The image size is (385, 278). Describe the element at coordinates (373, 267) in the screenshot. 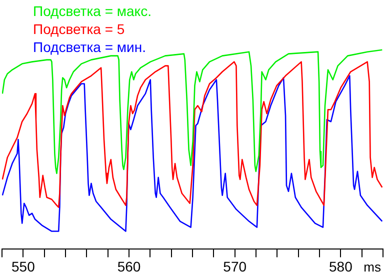

I see `x-axis-title: ms` at that location.